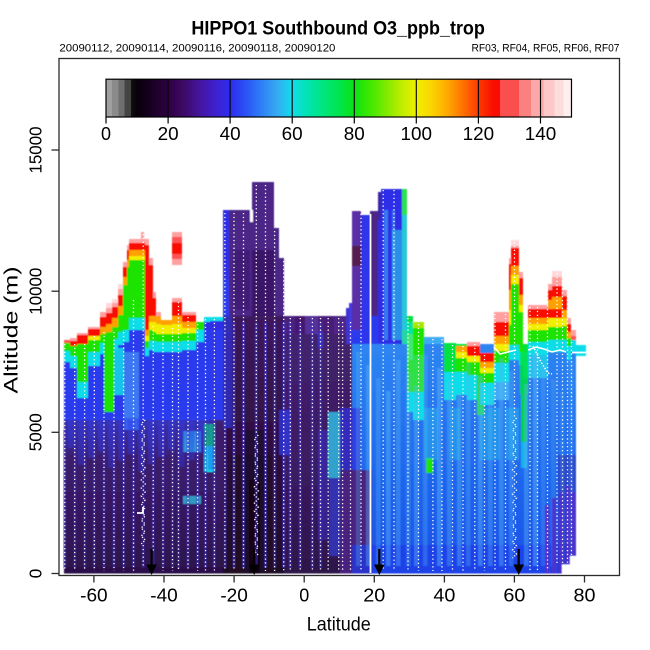 The height and width of the screenshot is (650, 650). What do you see at coordinates (338, 29) in the screenshot?
I see `svg-text: HIPPO1 Southbound O3_ppb_trop` at bounding box center [338, 29].